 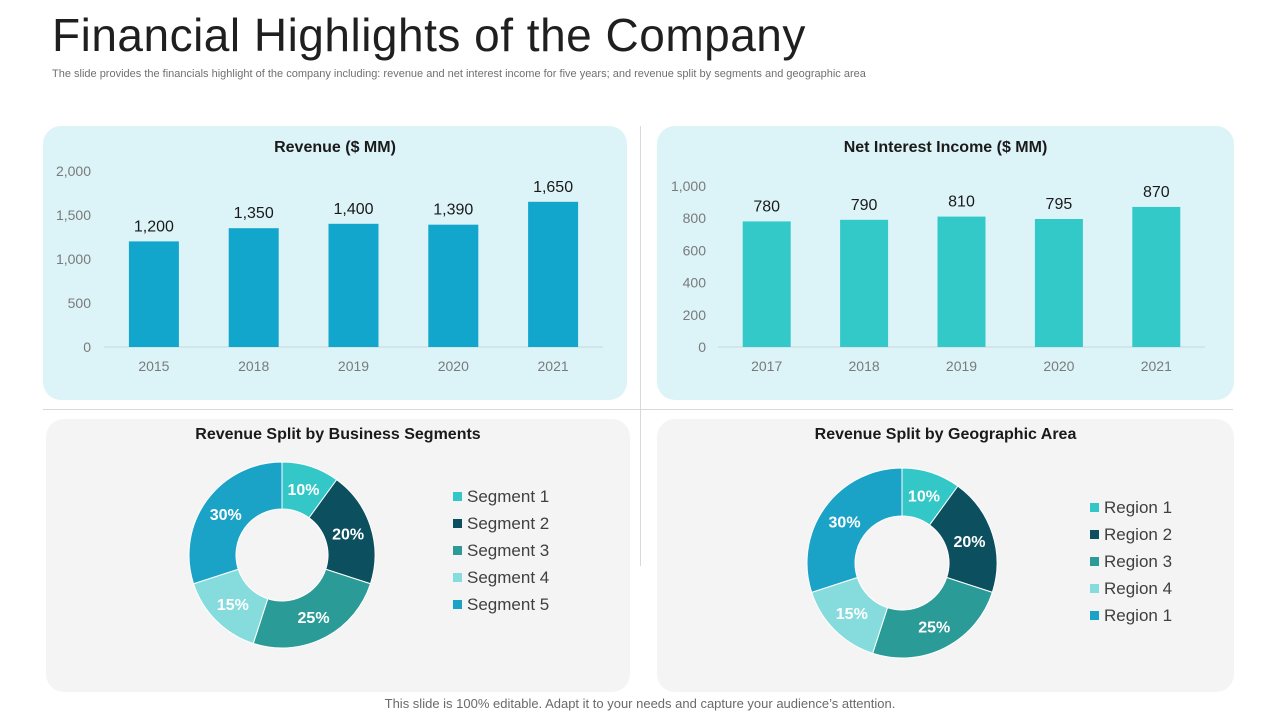 What do you see at coordinates (695, 315) in the screenshot?
I see `y-tick-label: 200` at bounding box center [695, 315].